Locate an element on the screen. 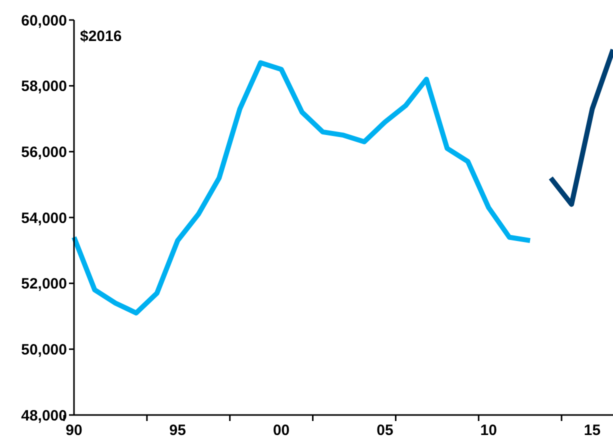 The width and height of the screenshot is (613, 442). y-tick-label: 58,000 is located at coordinates (44, 87).